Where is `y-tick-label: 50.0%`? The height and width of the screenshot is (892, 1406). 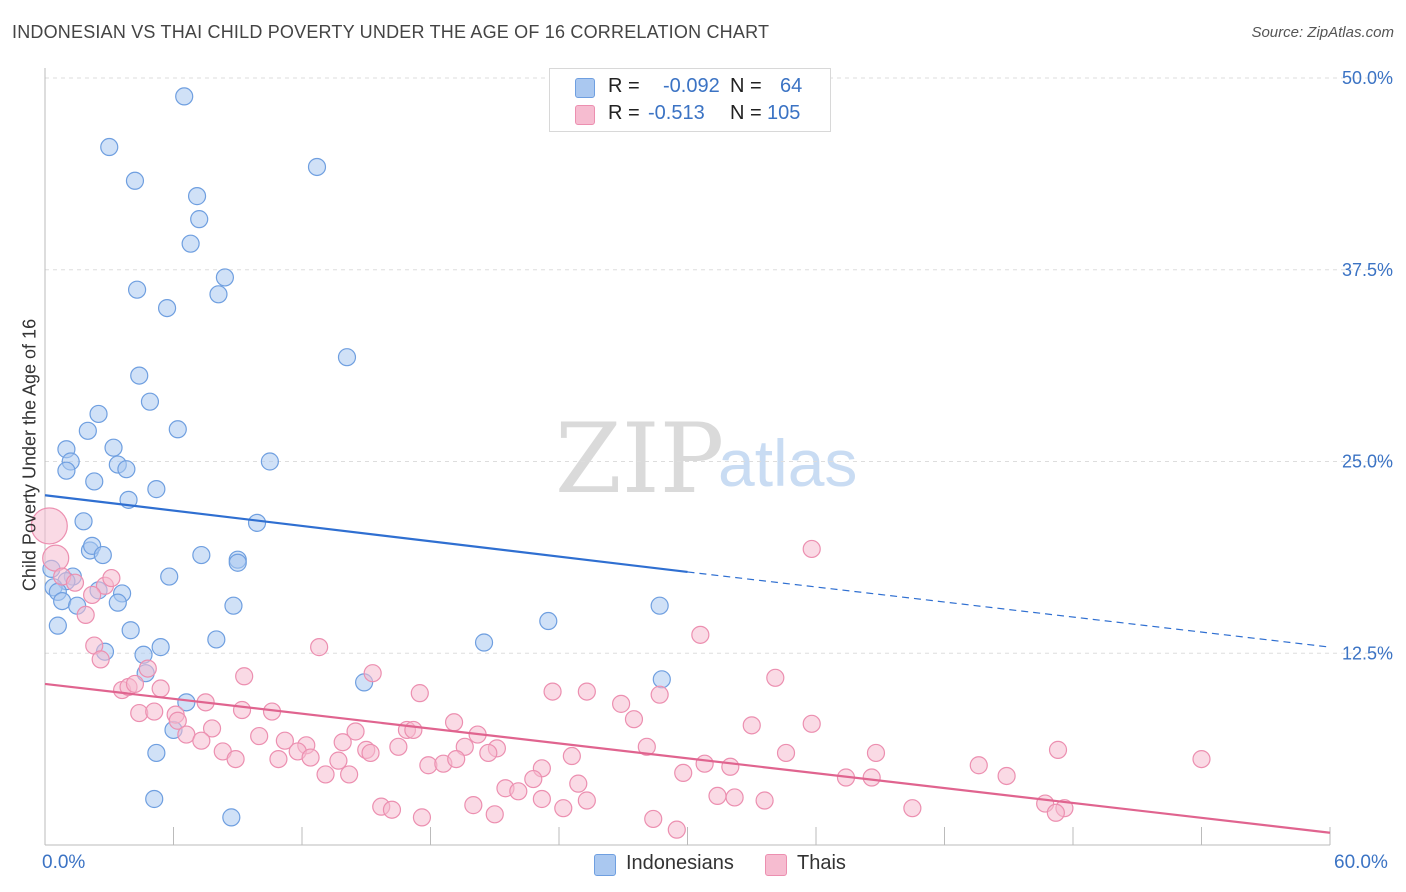 y-tick-label: 50.0% is located at coordinates (1367, 78).